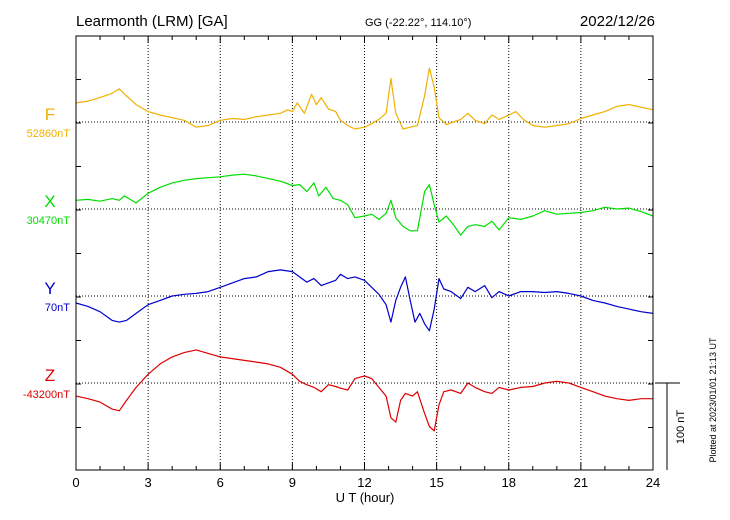 This screenshot has width=730, height=520. What do you see at coordinates (364, 482) in the screenshot?
I see `x-tick-label: 12` at bounding box center [364, 482].